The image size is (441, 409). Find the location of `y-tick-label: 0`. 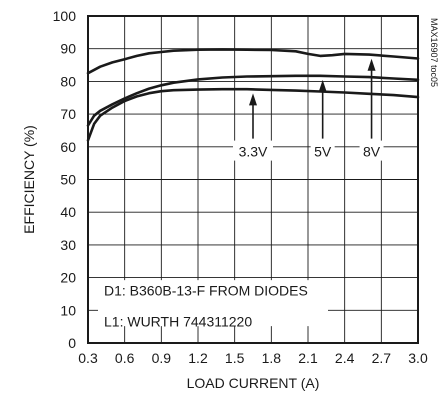

y-tick-label: 0 is located at coordinates (72, 343).